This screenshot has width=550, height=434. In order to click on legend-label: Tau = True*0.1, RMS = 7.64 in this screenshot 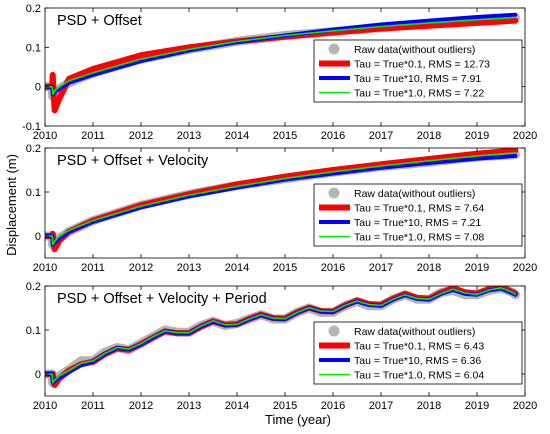, I will do `click(419, 209)`.